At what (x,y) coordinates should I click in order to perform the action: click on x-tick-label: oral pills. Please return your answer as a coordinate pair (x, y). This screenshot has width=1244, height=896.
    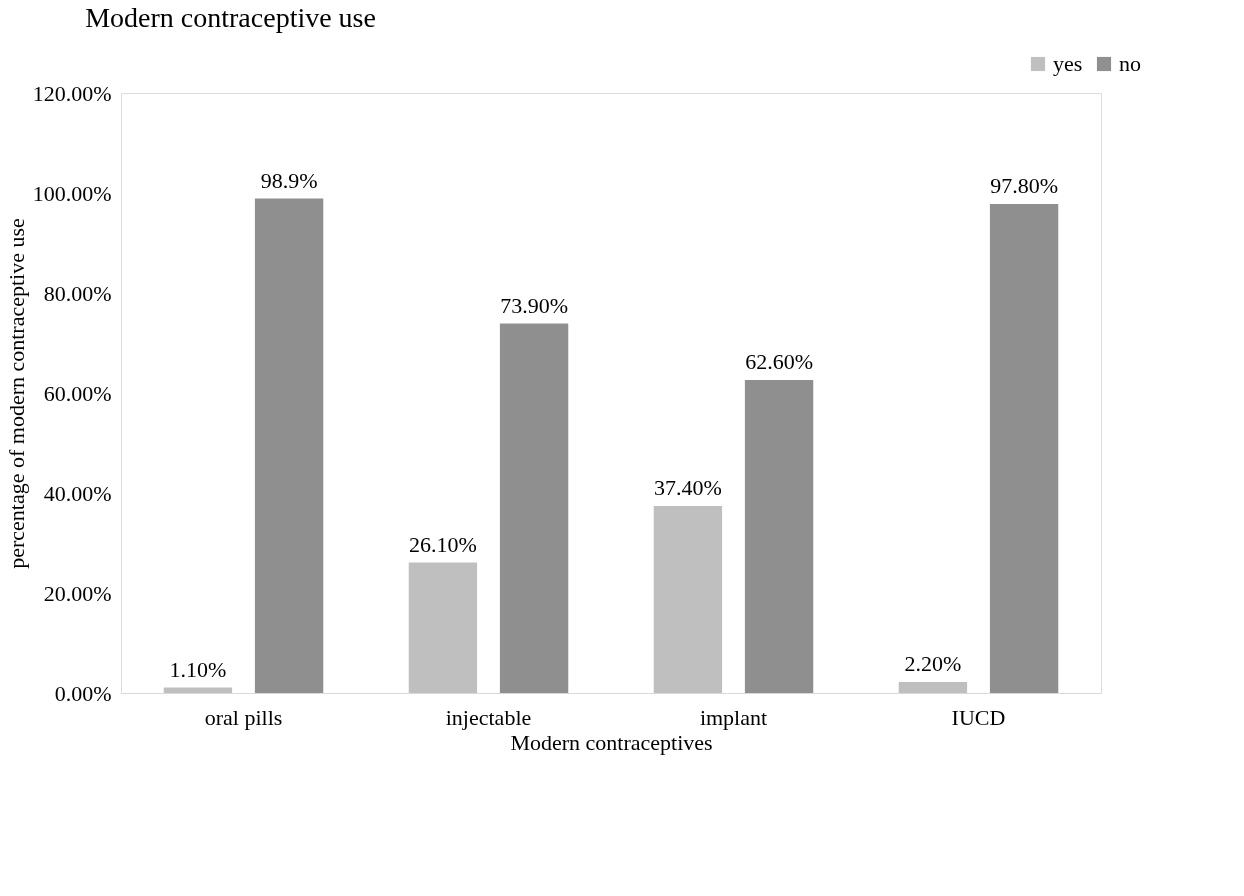
    Looking at the image, I should click on (243, 717).